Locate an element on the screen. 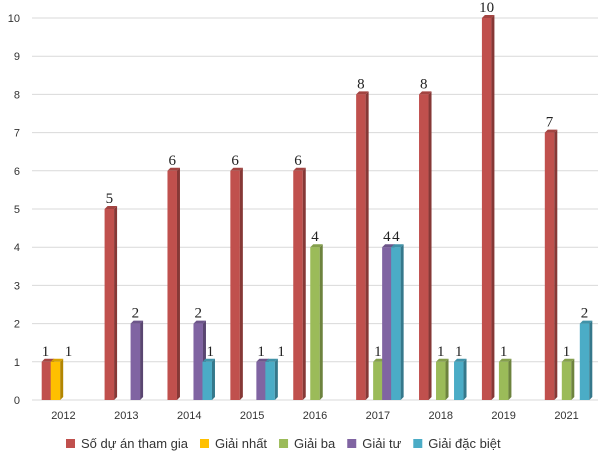 The width and height of the screenshot is (616, 464). y-axis-ticks: 0 1 2 3 4 5 6 7 8 9 10 is located at coordinates (14, 210).